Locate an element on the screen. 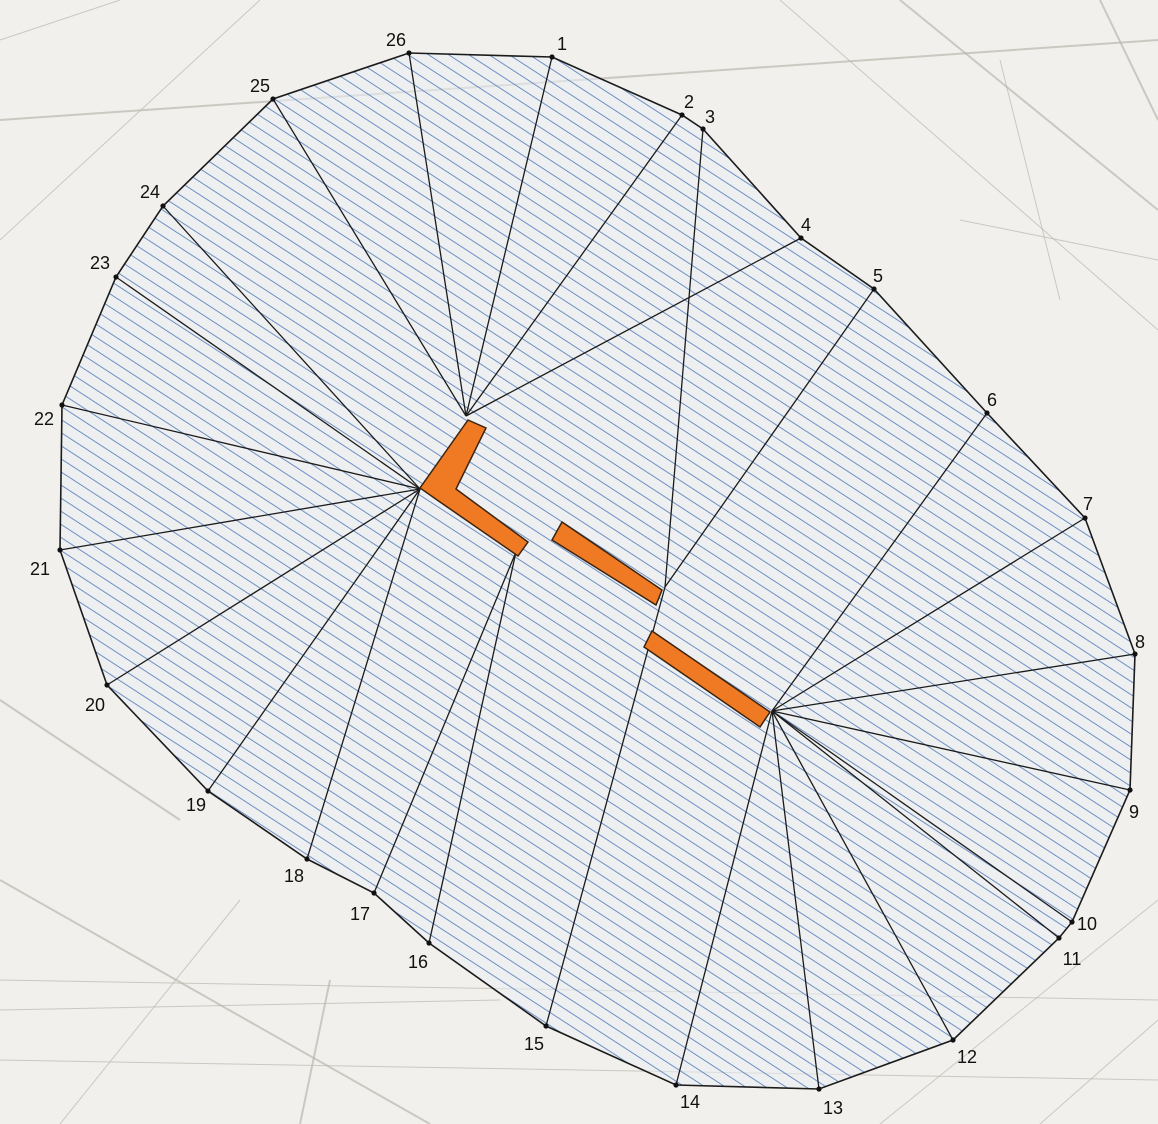  vertex-label-14: 14 is located at coordinates (690, 1102).